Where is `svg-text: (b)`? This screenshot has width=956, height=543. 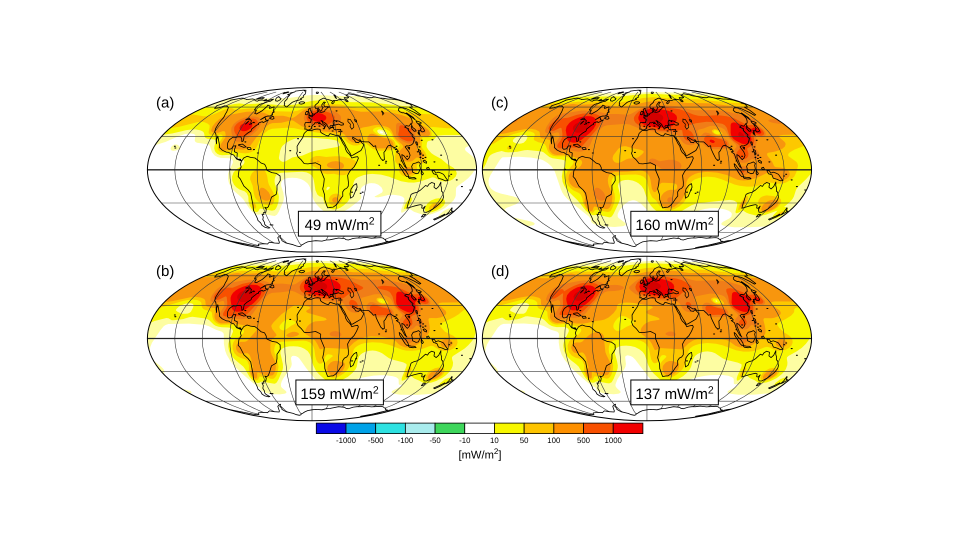 svg-text: (b) is located at coordinates (165, 271).